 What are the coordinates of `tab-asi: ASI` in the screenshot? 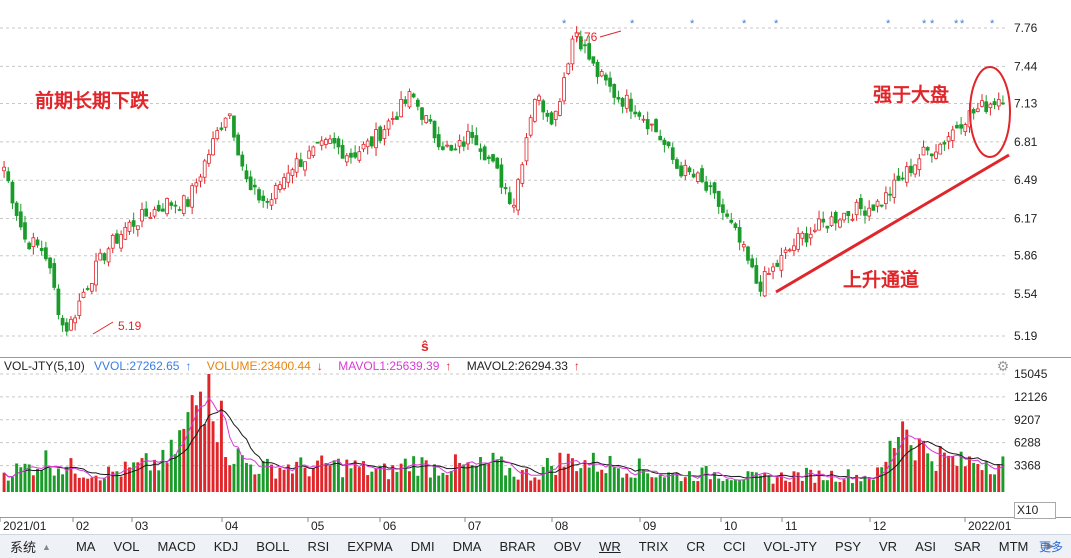 It's located at (926, 546).